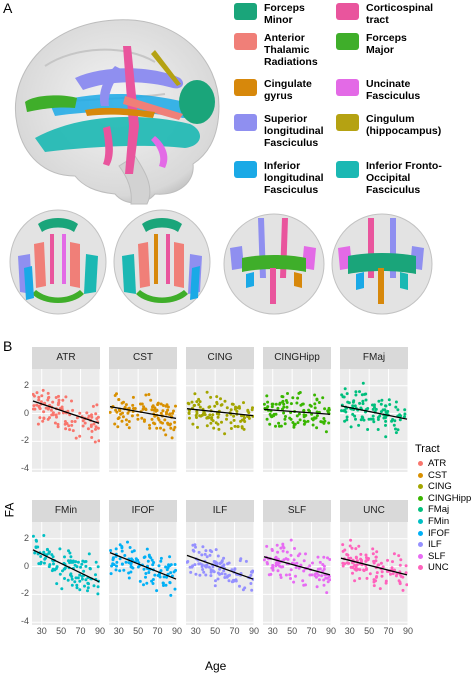  Describe the element at coordinates (66, 412) in the screenshot. I see `trend-line` at that location.